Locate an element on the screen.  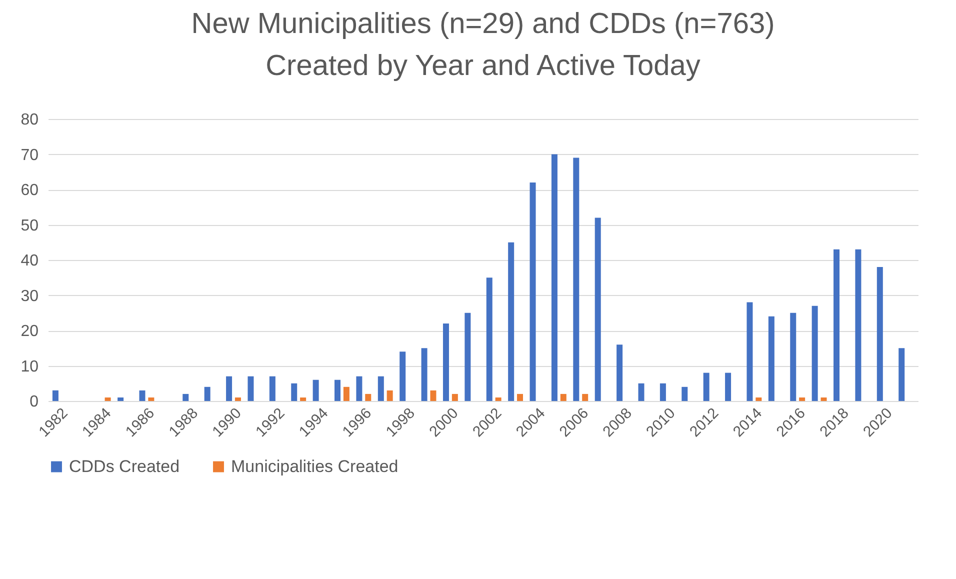
chart-title: New Municipalities (n=29) and CDDs (n=763) Created by Year and Active Today is located at coordinates (483, 45).